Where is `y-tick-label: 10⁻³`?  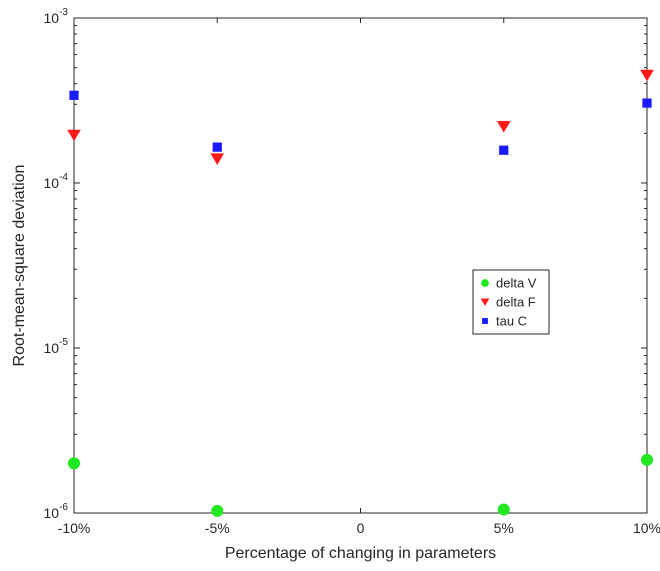 y-tick-label: 10⁻³ is located at coordinates (56, 16).